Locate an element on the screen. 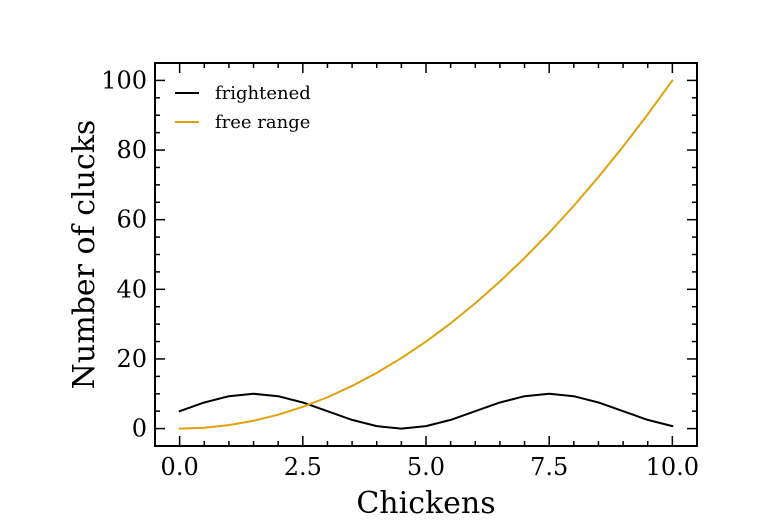 This screenshot has width=775, height=525. y-tick-label: 0 is located at coordinates (139, 429).